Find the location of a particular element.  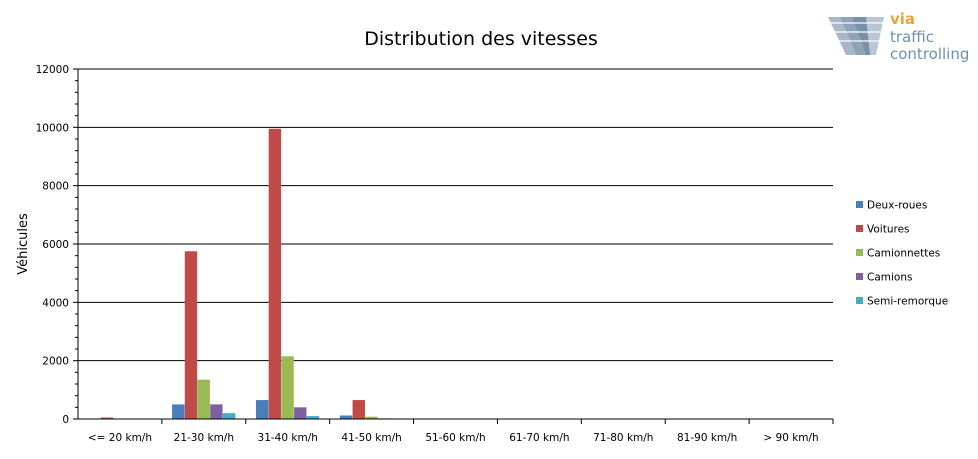

y-tick-label: 4000 is located at coordinates (55, 303).